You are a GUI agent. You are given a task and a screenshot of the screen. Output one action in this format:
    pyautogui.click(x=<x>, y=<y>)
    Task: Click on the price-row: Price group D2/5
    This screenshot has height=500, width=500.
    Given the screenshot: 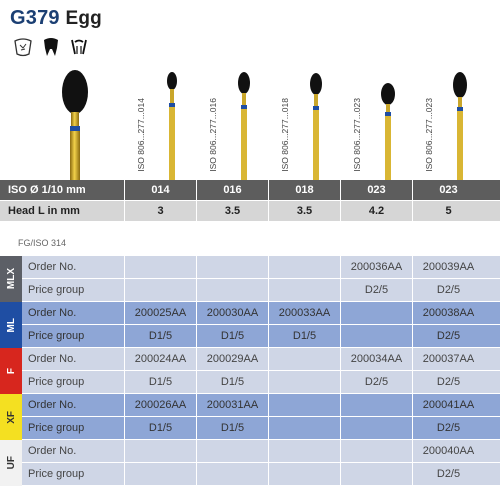 What is the action you would take?
    pyautogui.click(x=261, y=474)
    